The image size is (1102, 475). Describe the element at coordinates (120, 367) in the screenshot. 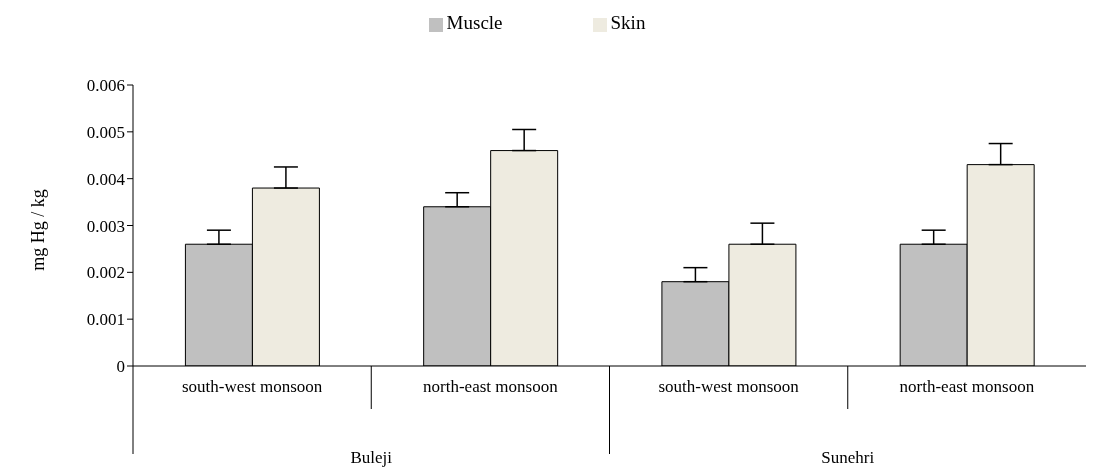

I see `y-tick-label: 0` at that location.